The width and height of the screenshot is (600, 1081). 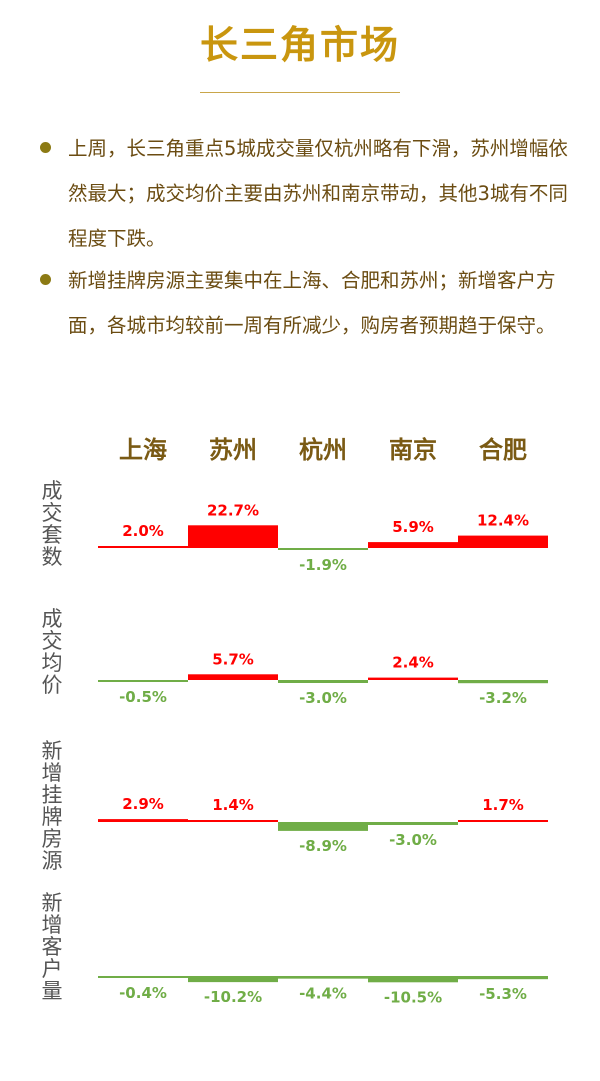 What do you see at coordinates (143, 450) in the screenshot?
I see `city-header: 上海` at bounding box center [143, 450].